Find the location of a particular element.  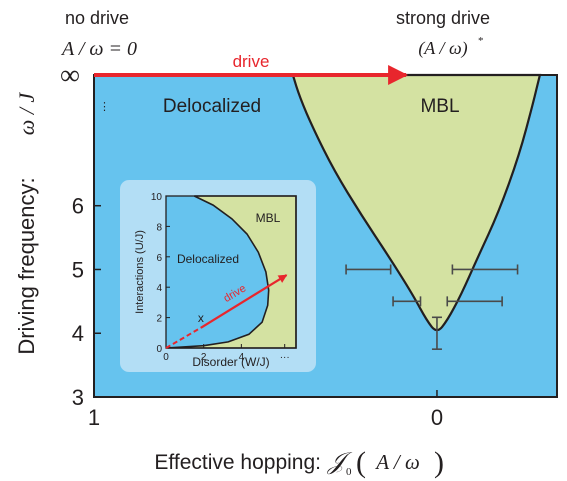

inset-x-axis-label: Disorder (W/J) is located at coordinates (230, 362).